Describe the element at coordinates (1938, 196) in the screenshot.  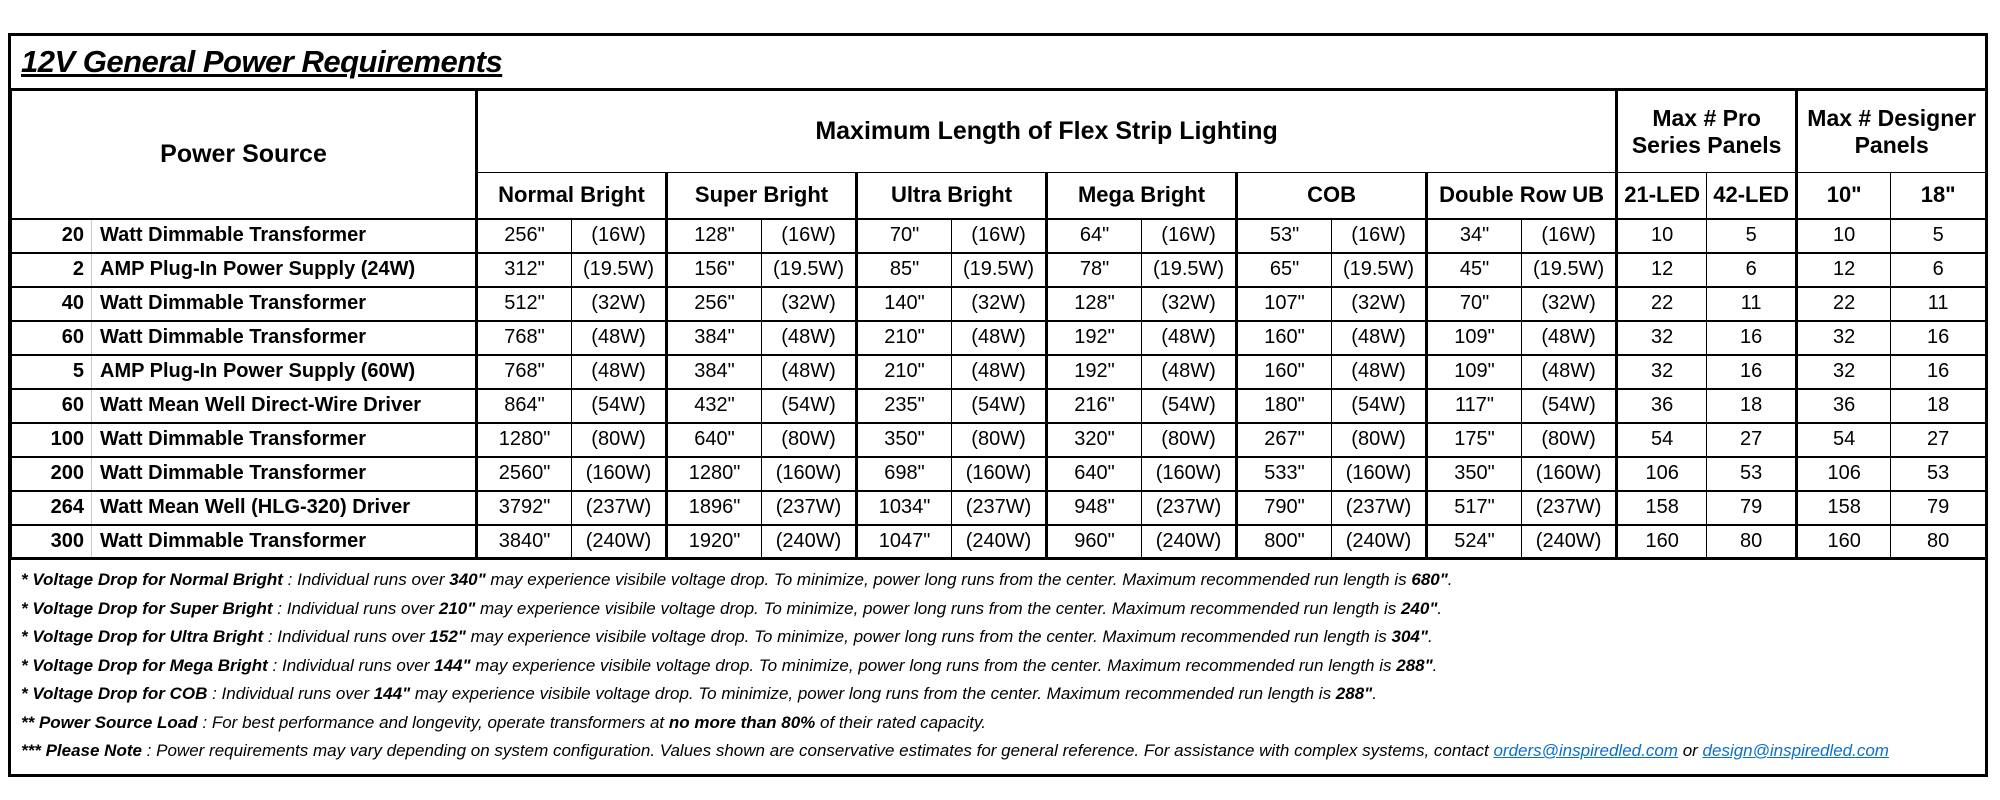
I see `subheader-18in: 18"` at that location.